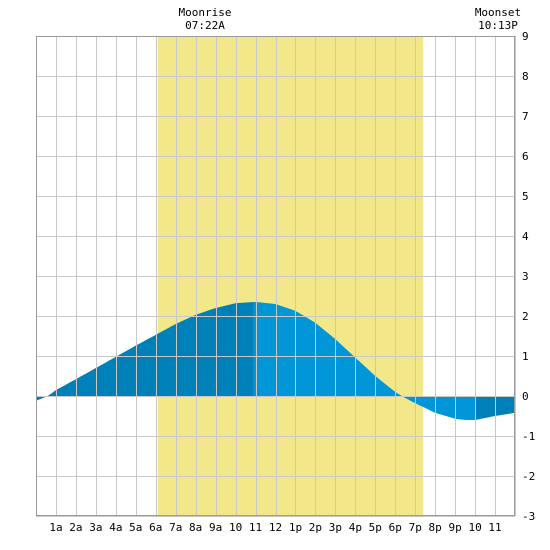 The image size is (550, 550). I want to click on y-tick-label: 9, so click(525, 36).